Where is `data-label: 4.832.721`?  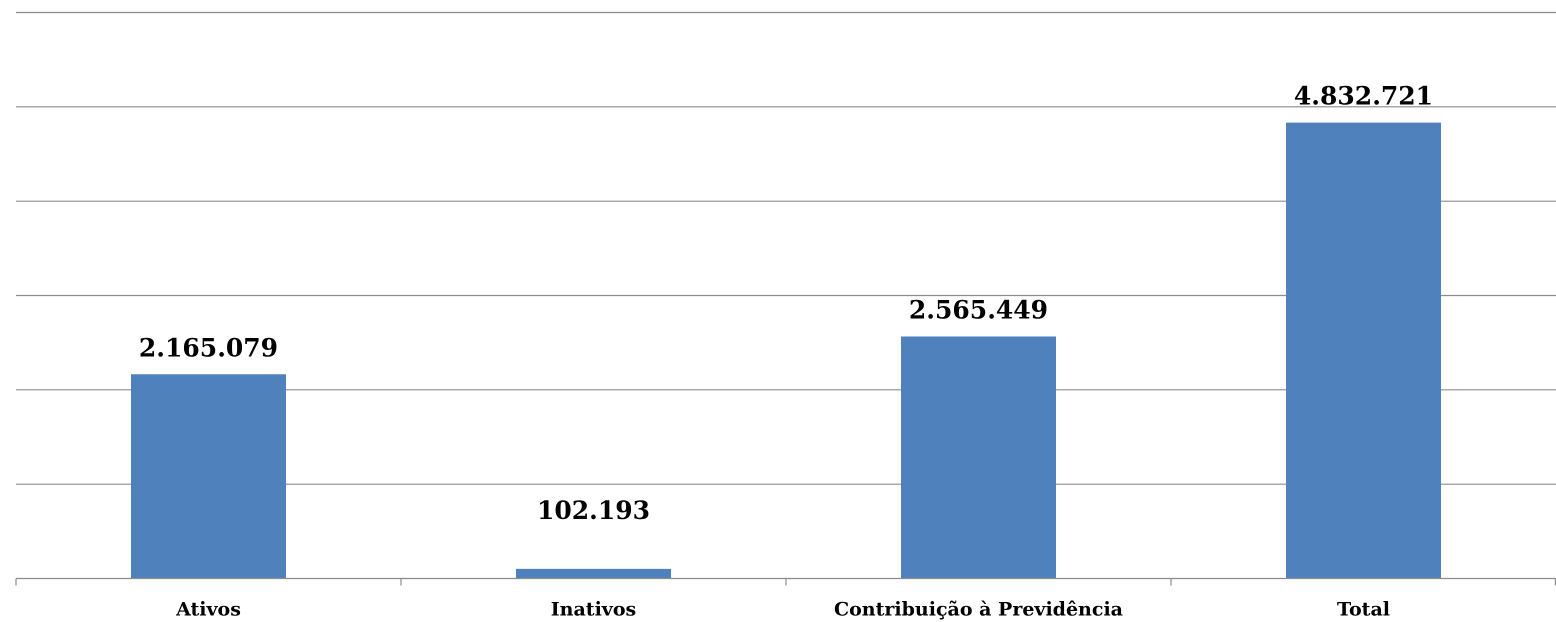
data-label: 4.832.721 is located at coordinates (1363, 96).